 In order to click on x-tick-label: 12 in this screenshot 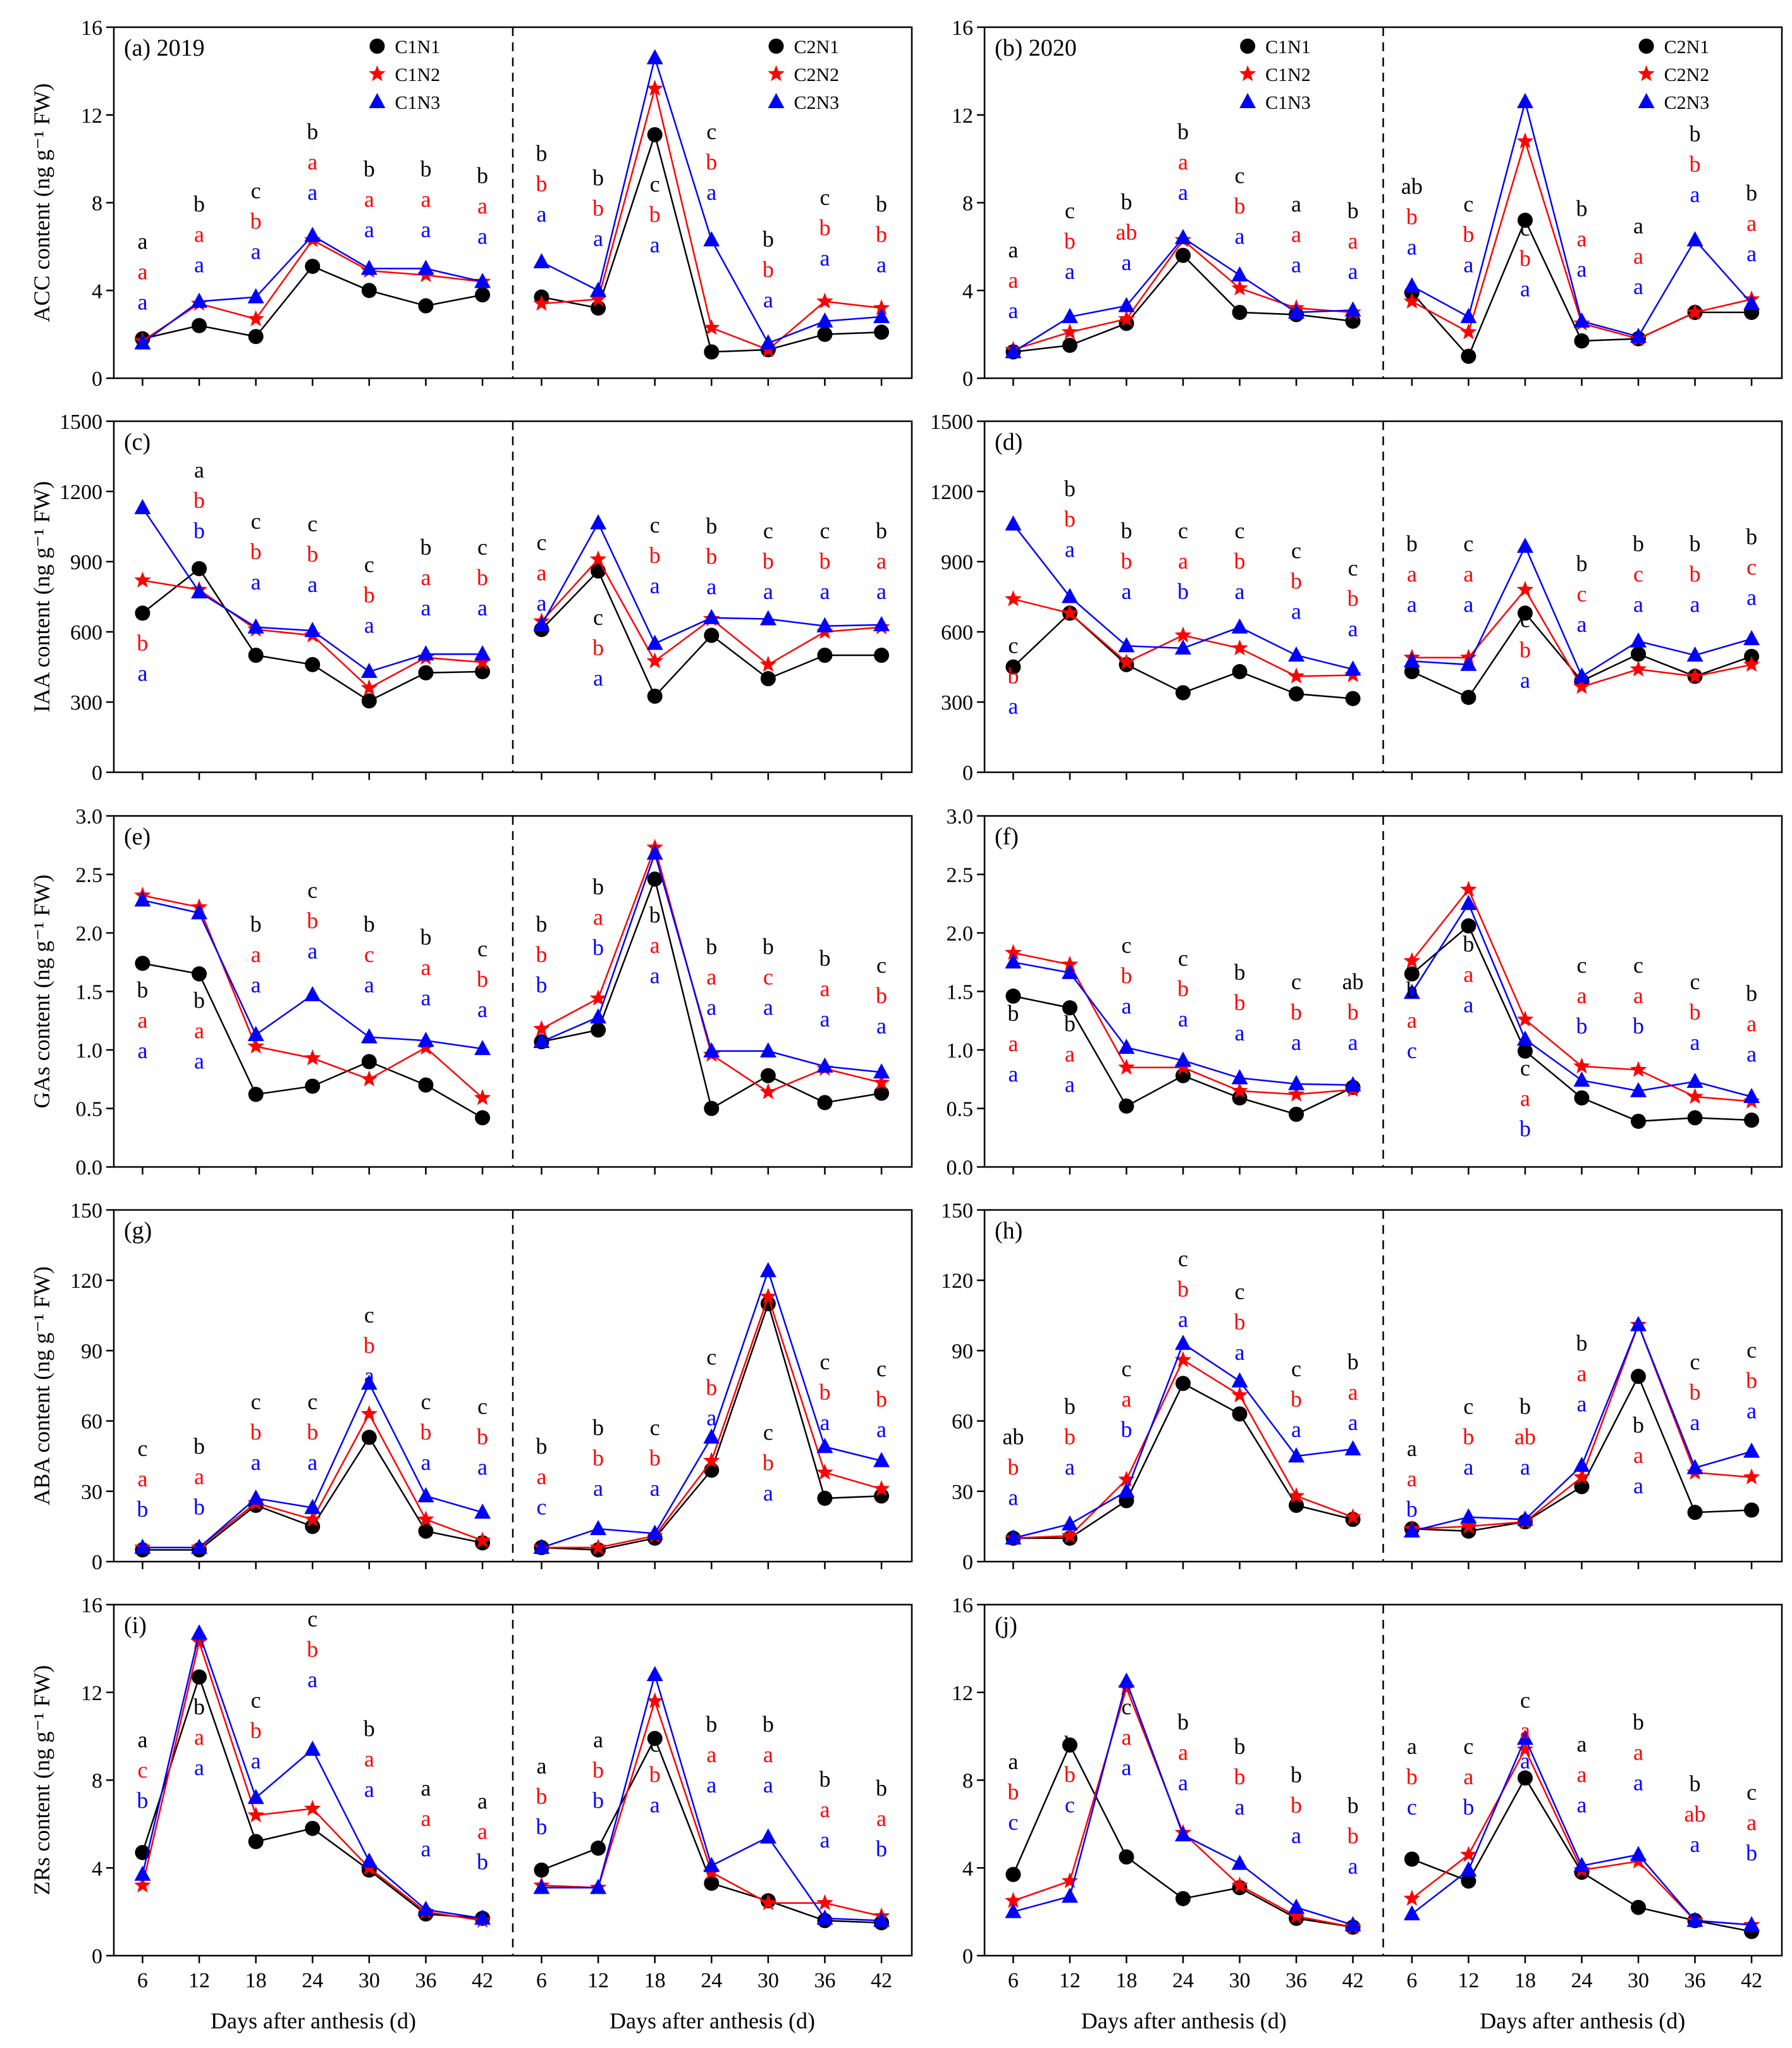, I will do `click(199, 1981)`.